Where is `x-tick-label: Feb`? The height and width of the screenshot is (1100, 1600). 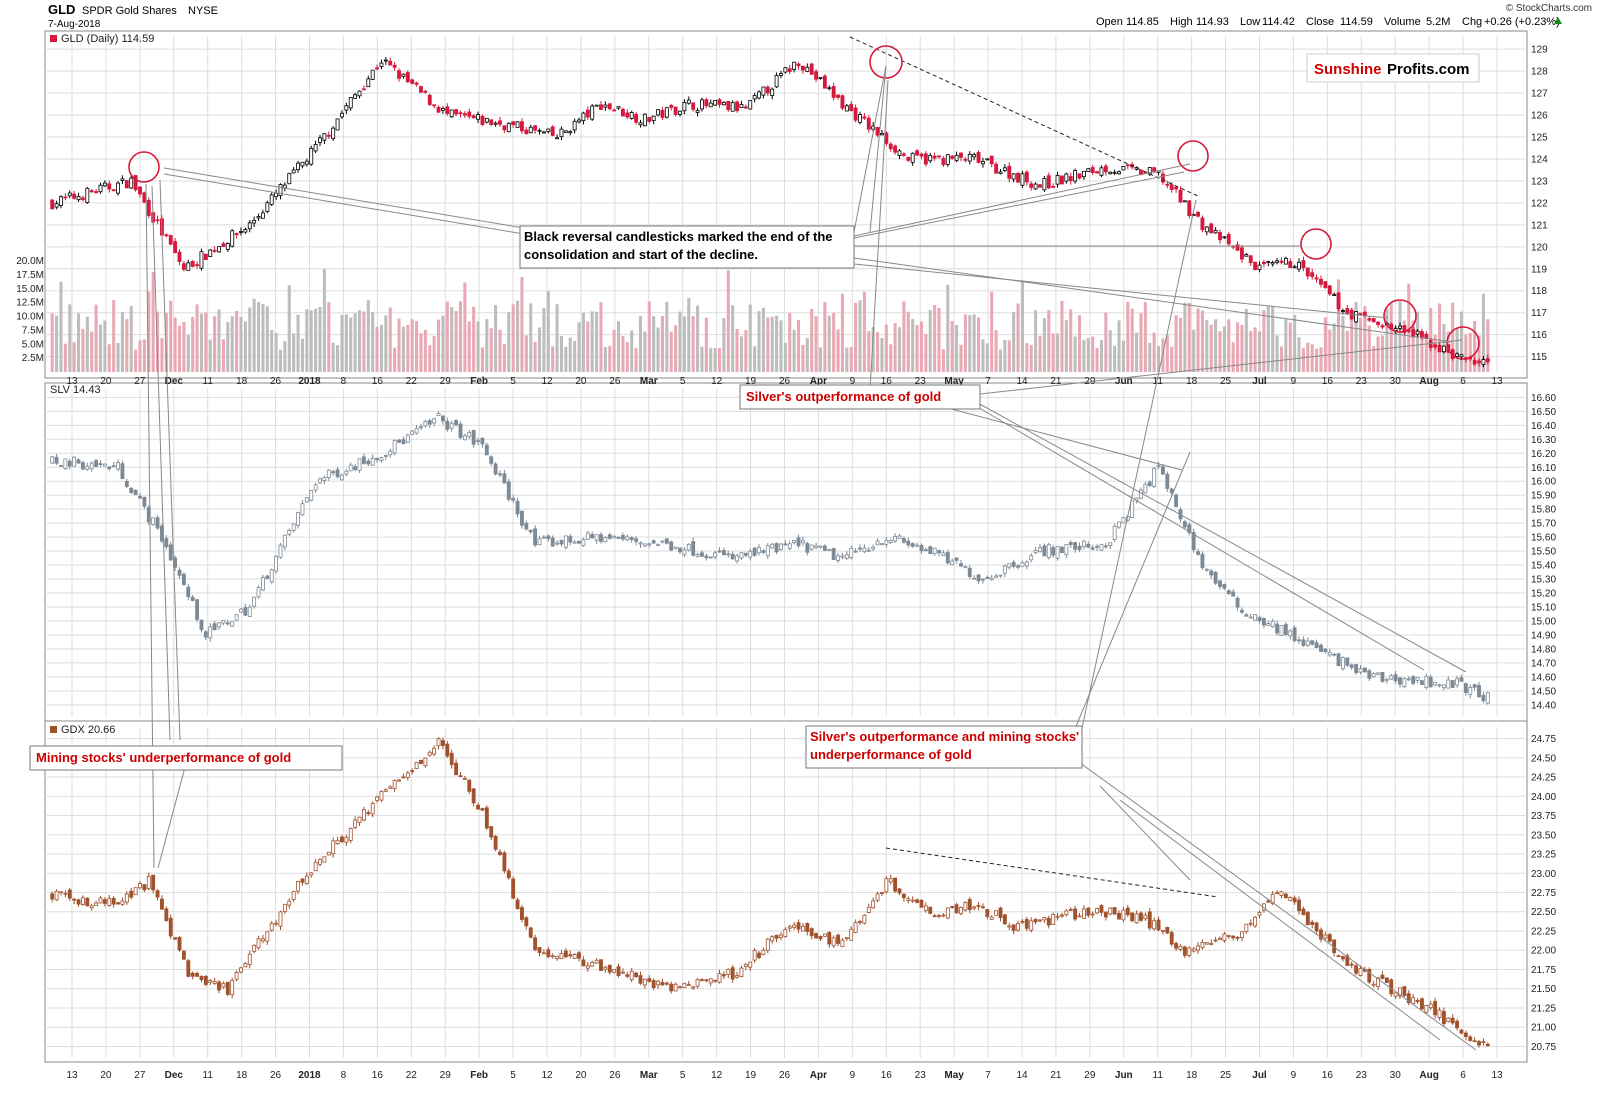 x-tick-label: Feb is located at coordinates (479, 1075).